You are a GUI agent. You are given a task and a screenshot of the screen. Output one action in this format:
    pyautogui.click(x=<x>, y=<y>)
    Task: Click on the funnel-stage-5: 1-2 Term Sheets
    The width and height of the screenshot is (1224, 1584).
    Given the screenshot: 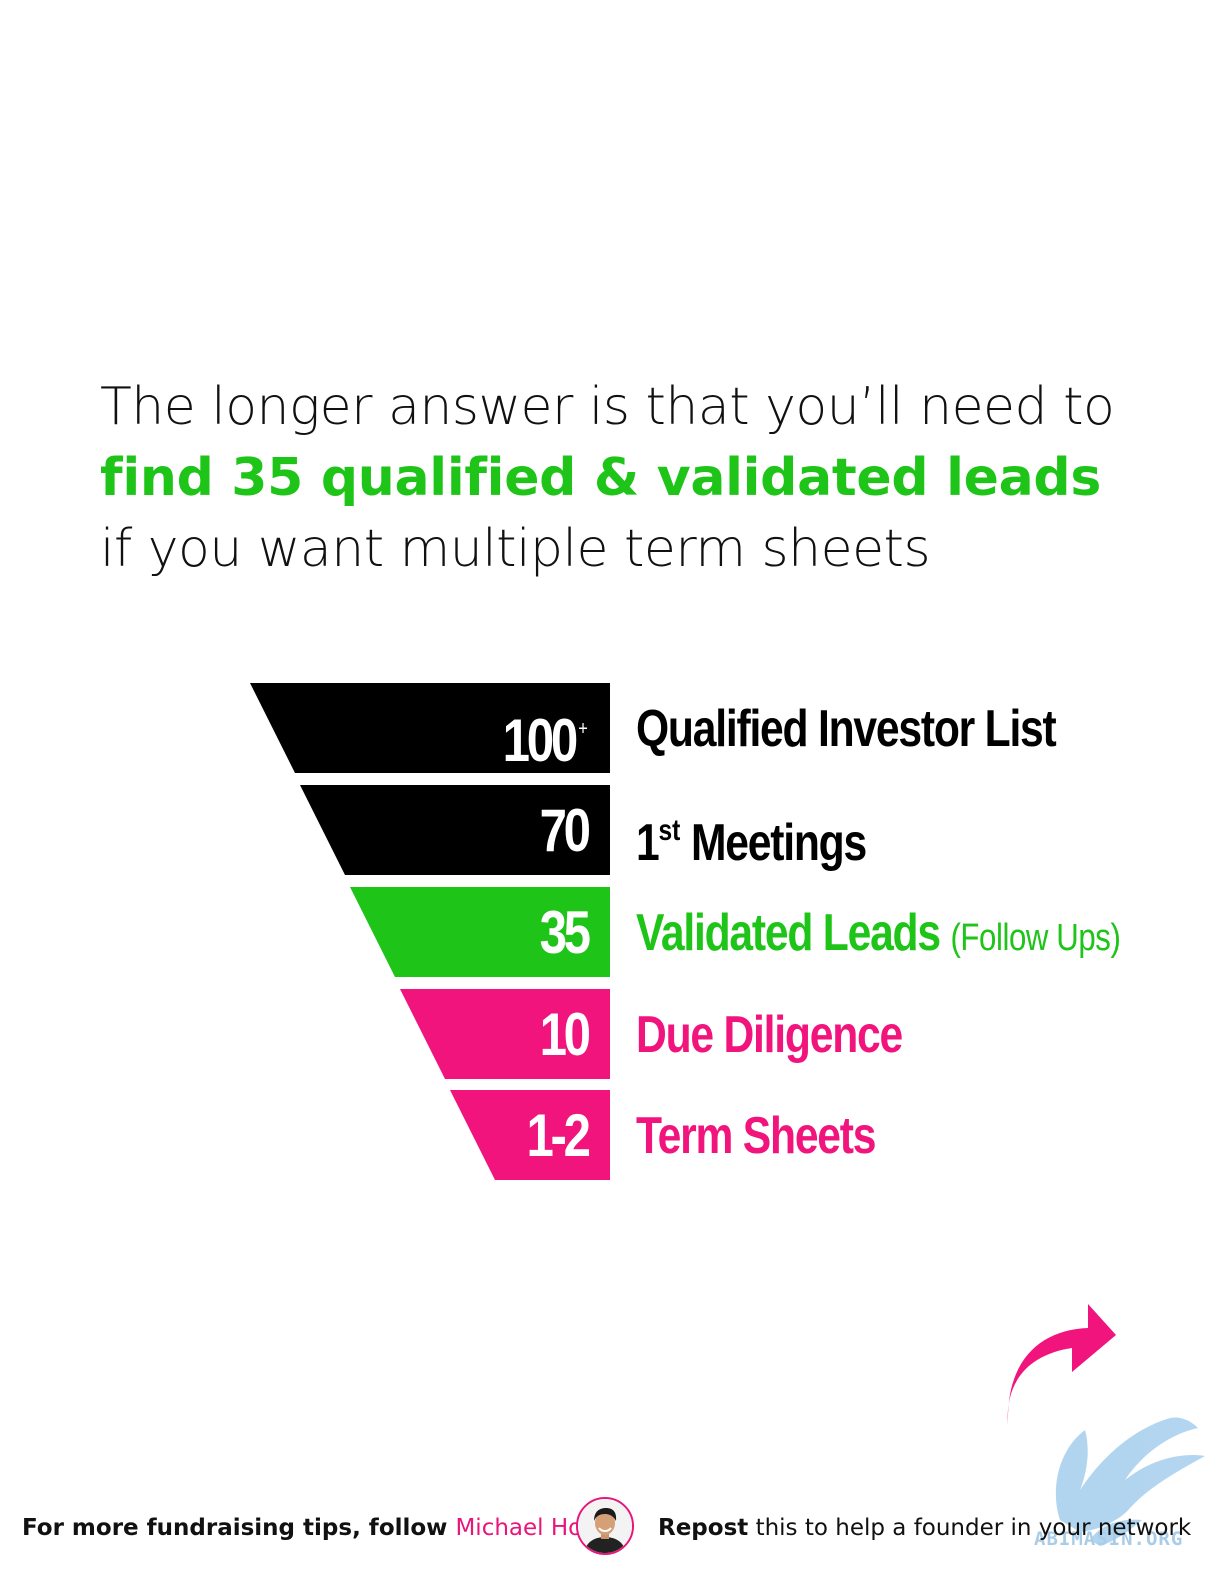 What is the action you would take?
    pyautogui.click(x=612, y=1135)
    